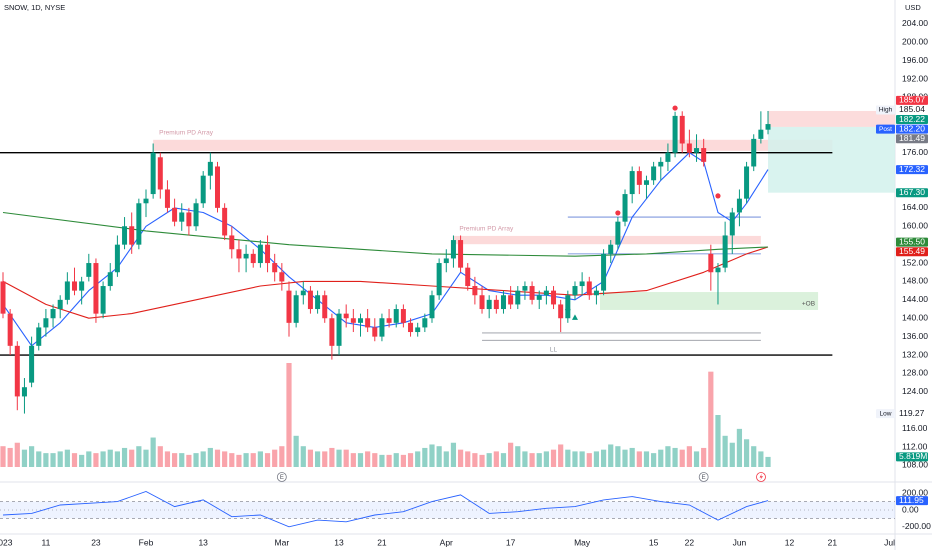 The width and height of the screenshot is (932, 550). Describe the element at coordinates (911, 500) in the screenshot. I see `cci-value-label: 111.95` at that location.